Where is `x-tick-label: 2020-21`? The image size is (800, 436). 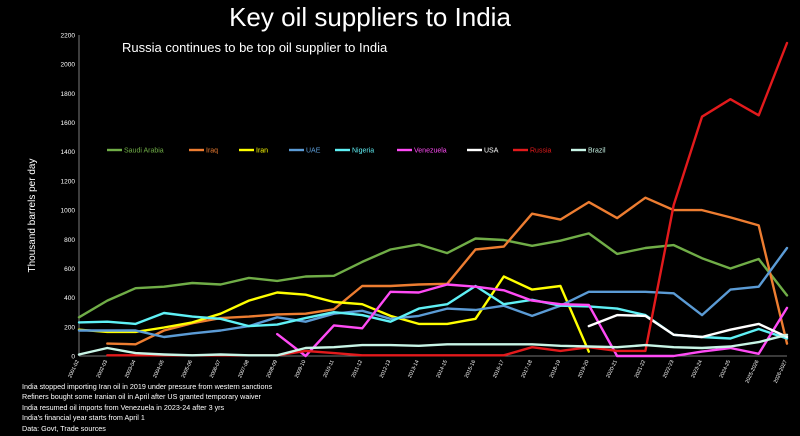
x-tick-label: 2020-21 is located at coordinates (612, 369).